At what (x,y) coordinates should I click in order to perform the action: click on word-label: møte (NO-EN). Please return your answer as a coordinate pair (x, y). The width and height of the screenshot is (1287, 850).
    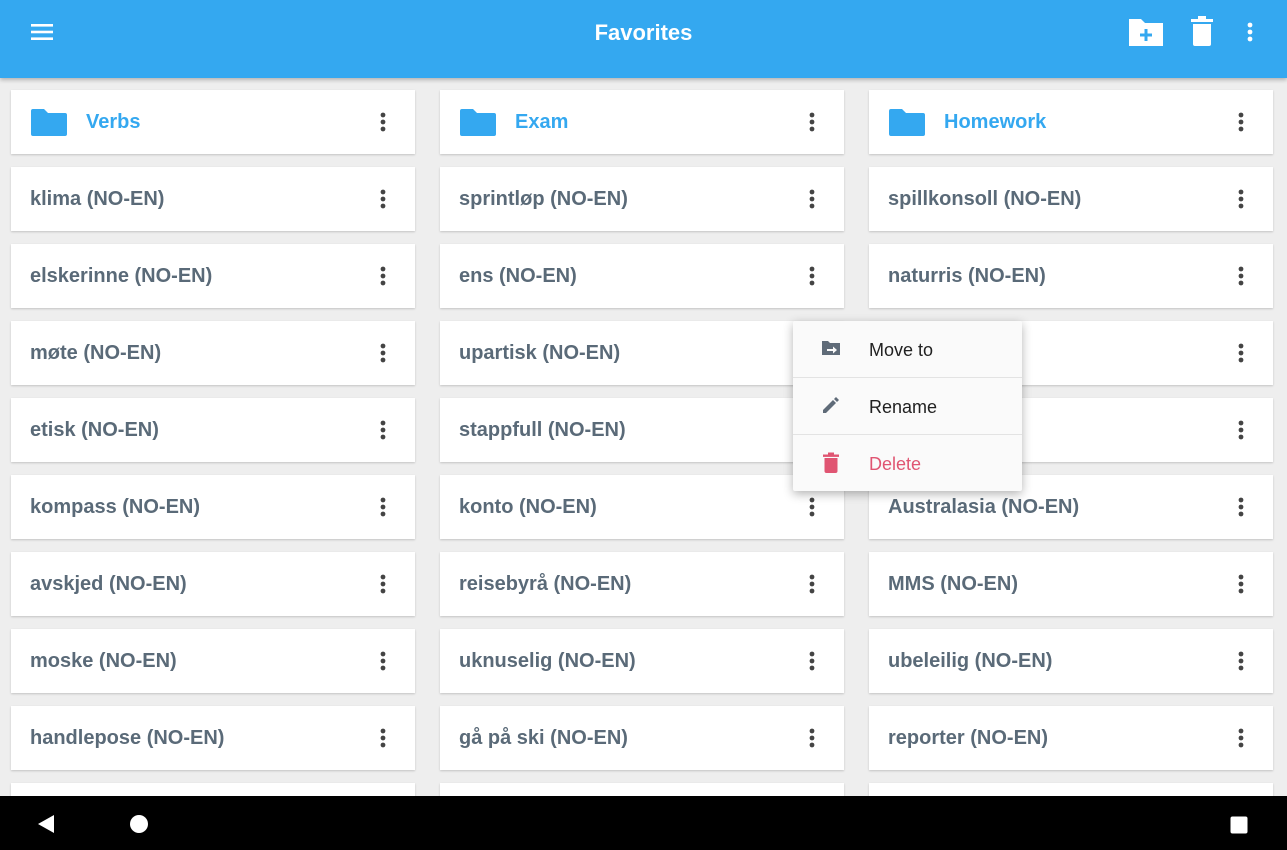
    Looking at the image, I should click on (96, 353).